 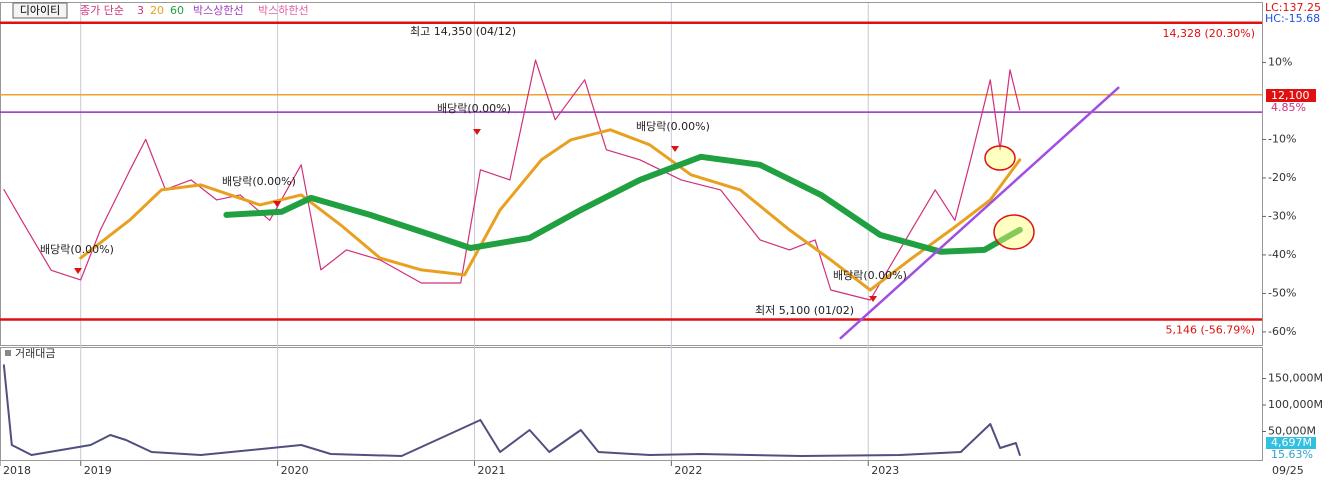 What do you see at coordinates (463, 31) in the screenshot?
I see `annotation: 최고 14,350 (04/12)` at bounding box center [463, 31].